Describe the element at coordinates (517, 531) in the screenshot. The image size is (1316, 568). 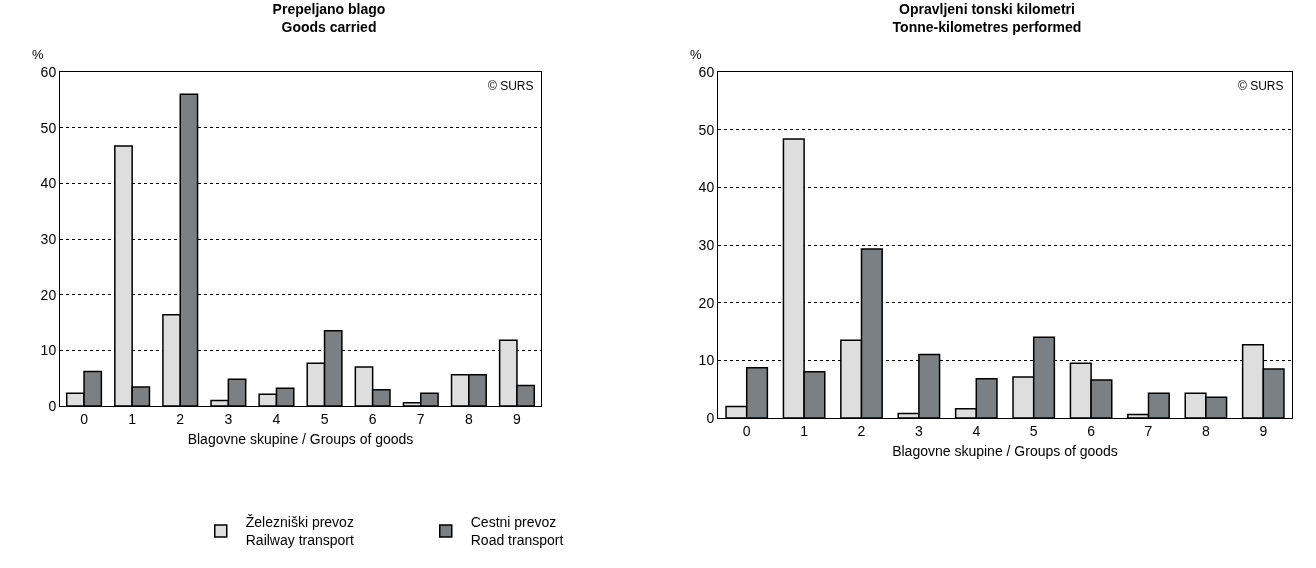
I see `legend-label: Cestni prevoz Road transport` at that location.